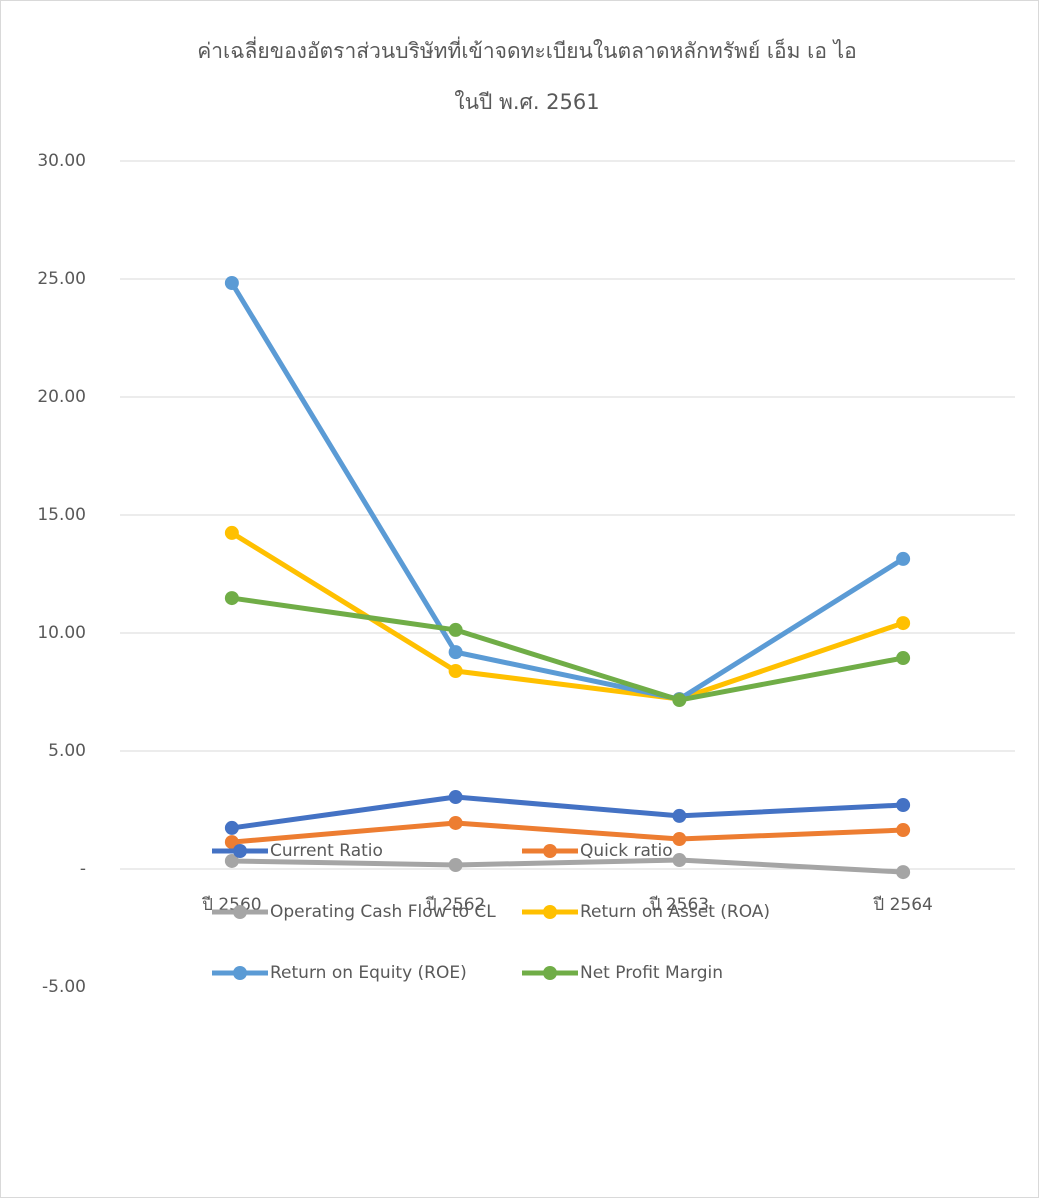  I want to click on legend-label: Return on Asset (ROA), so click(675, 912).